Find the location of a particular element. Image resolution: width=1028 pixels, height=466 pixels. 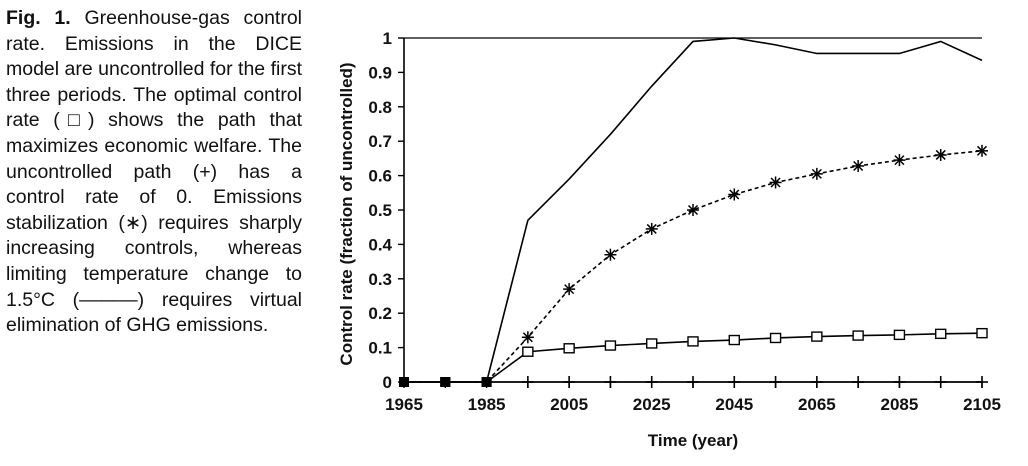

x-tick-label: 1985 is located at coordinates (487, 404).